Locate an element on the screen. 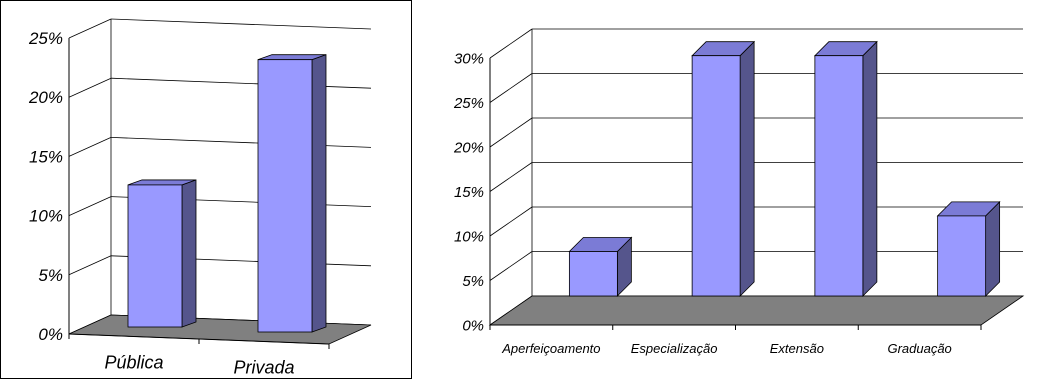 The image size is (1047, 379). x-category-label: Aperfeiçoamento is located at coordinates (550, 348).